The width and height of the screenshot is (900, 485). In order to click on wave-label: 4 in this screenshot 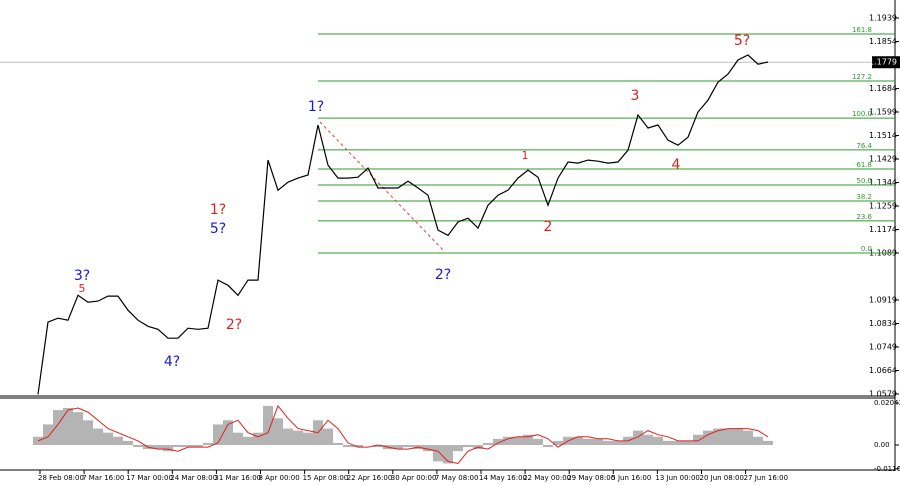, I will do `click(676, 165)`.